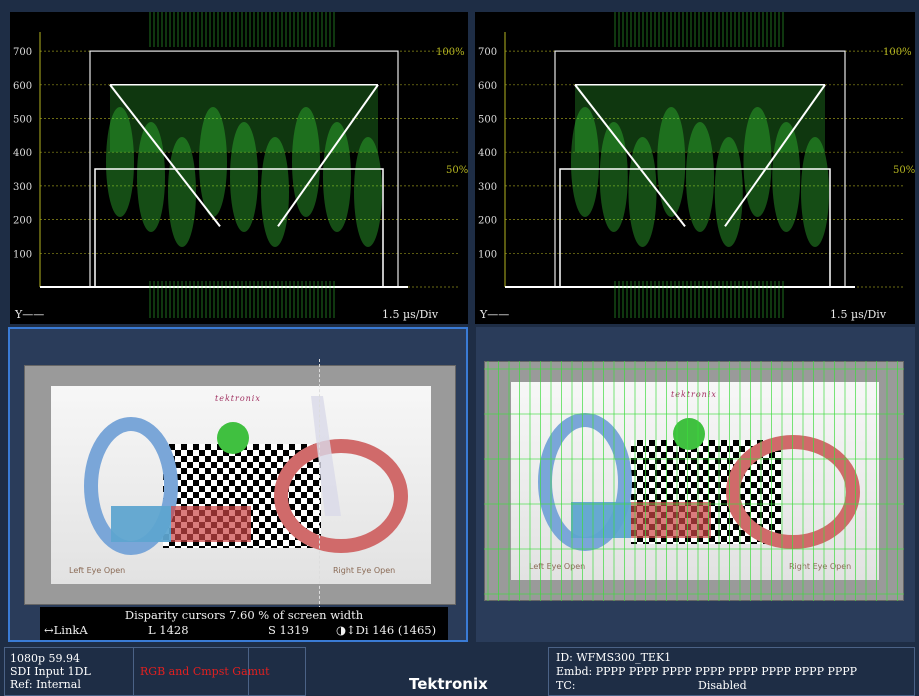 This screenshot has height=696, width=919. Describe the element at coordinates (45, 684) in the screenshot. I see `reference-source: Ref: Internal` at that location.